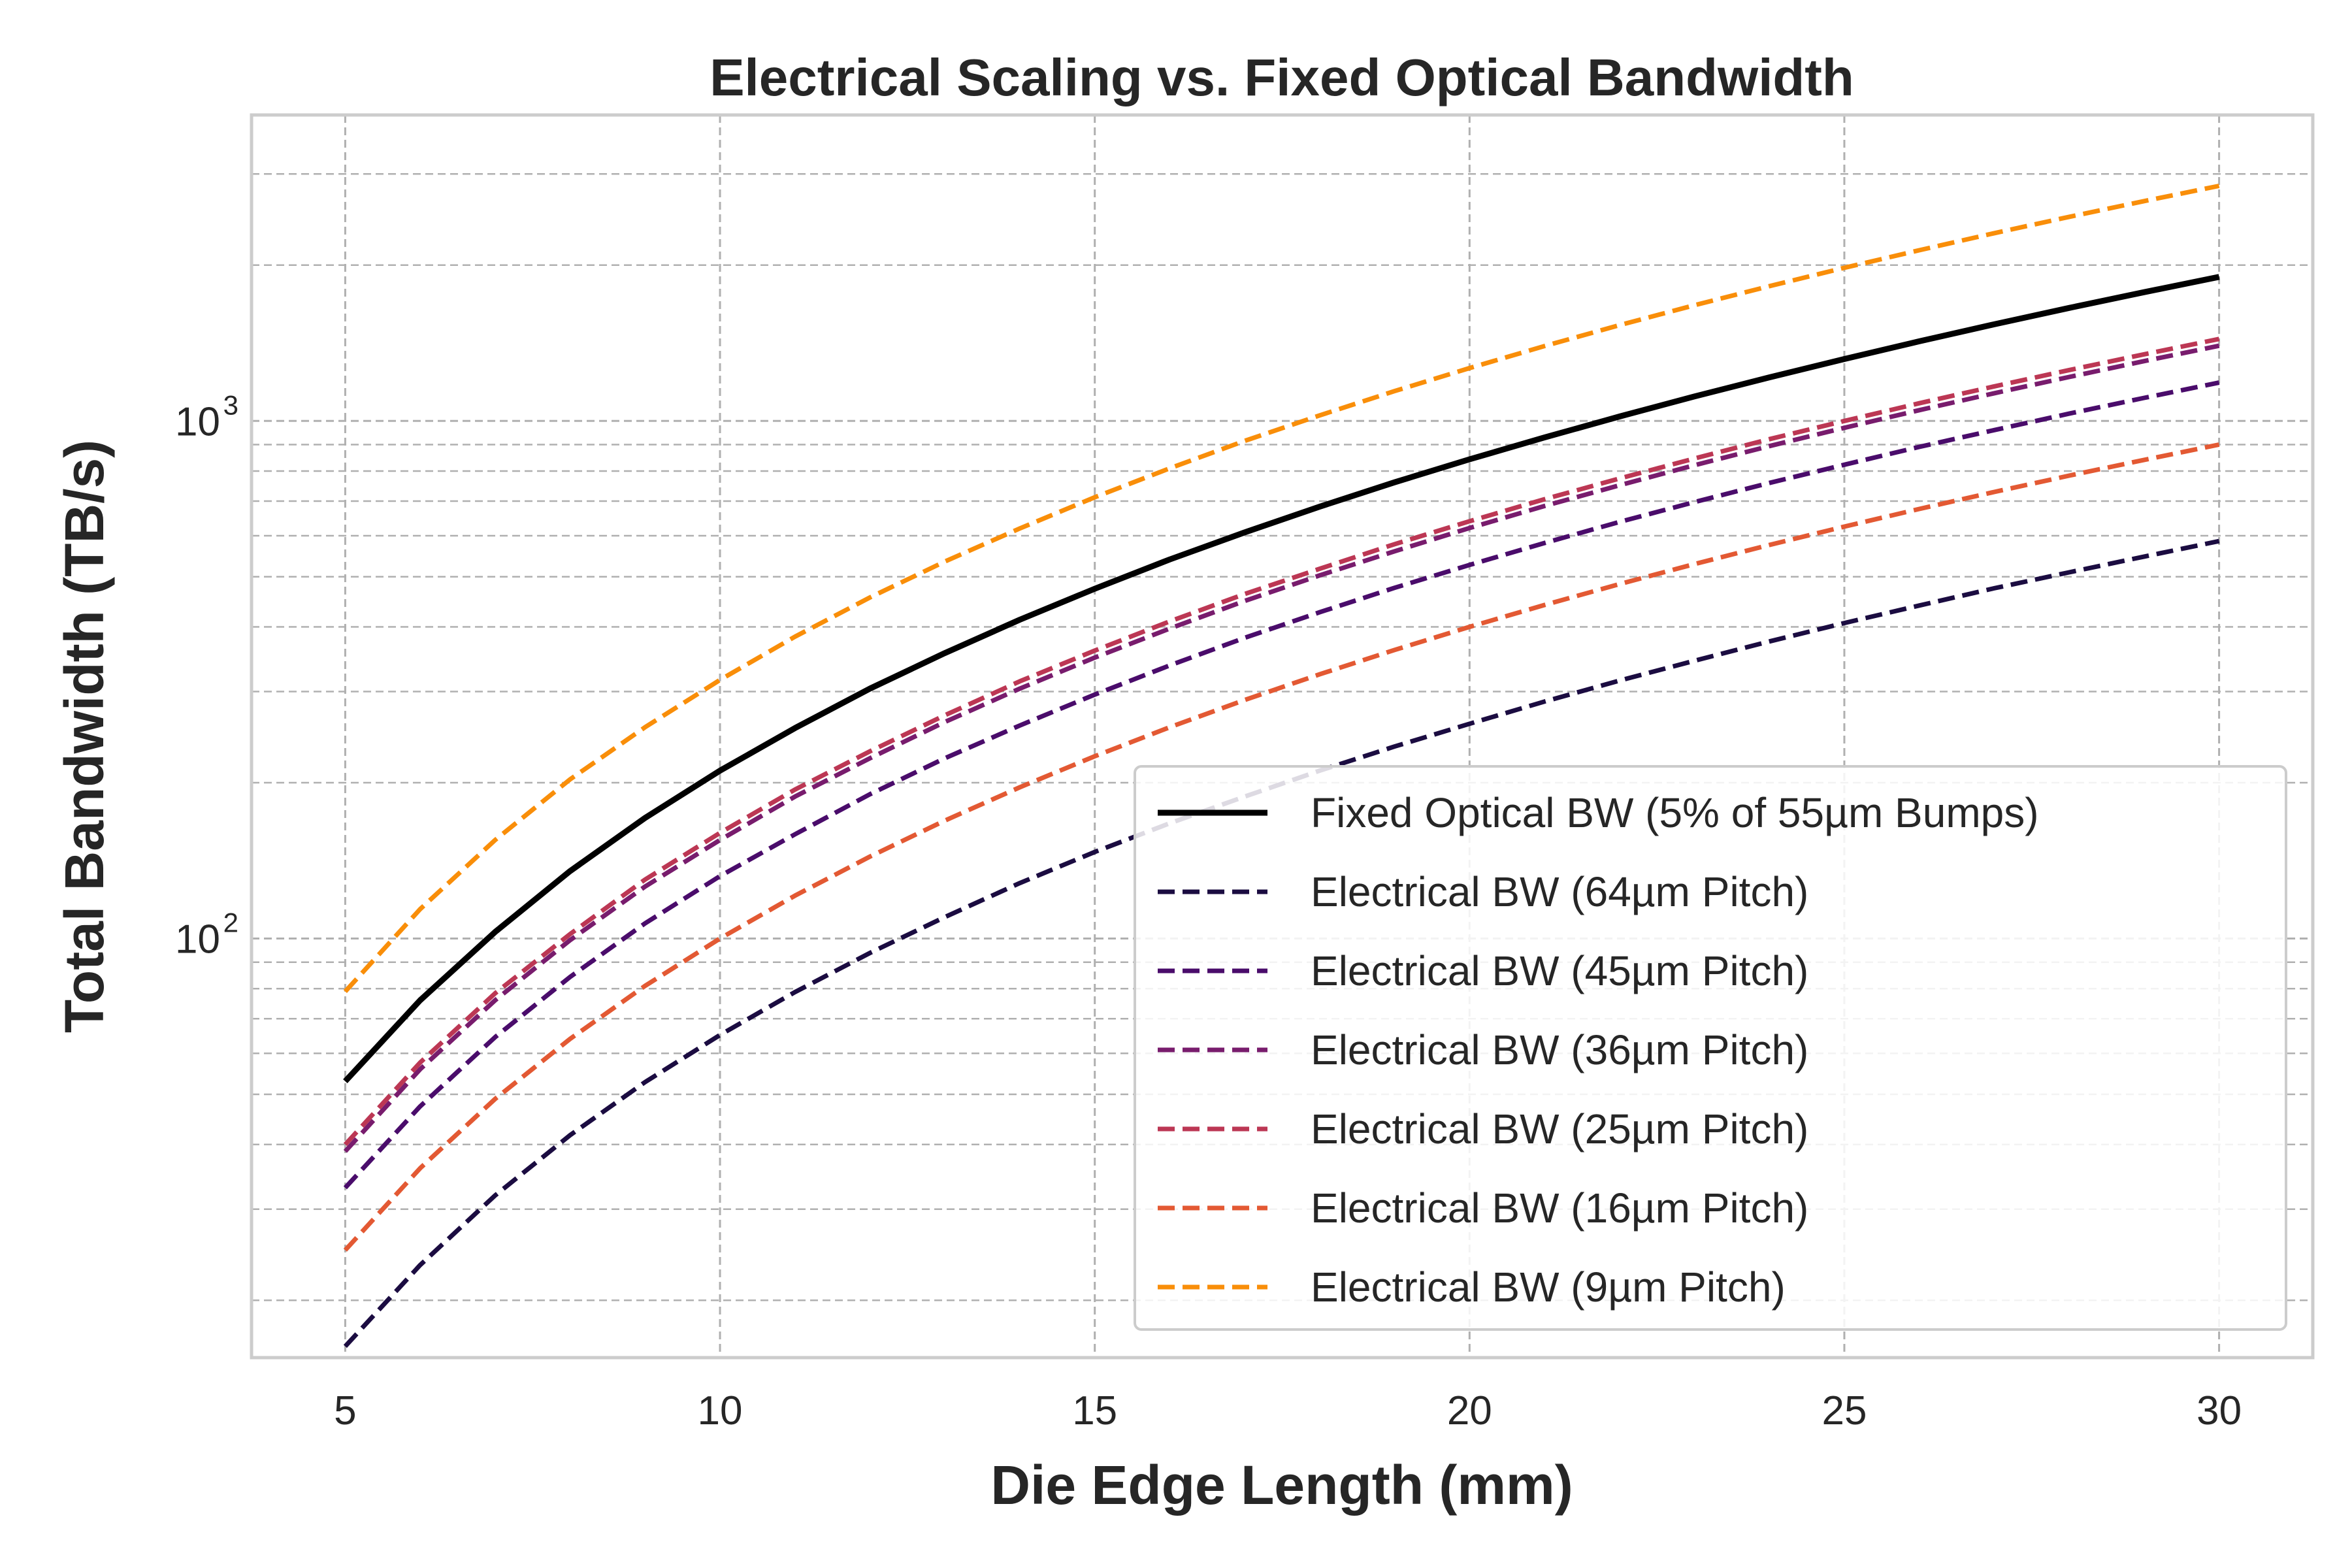 The height and width of the screenshot is (1568, 2352). Describe the element at coordinates (84, 736) in the screenshot. I see `y-axis-label: Total Bandwidth (TB/s)` at that location.